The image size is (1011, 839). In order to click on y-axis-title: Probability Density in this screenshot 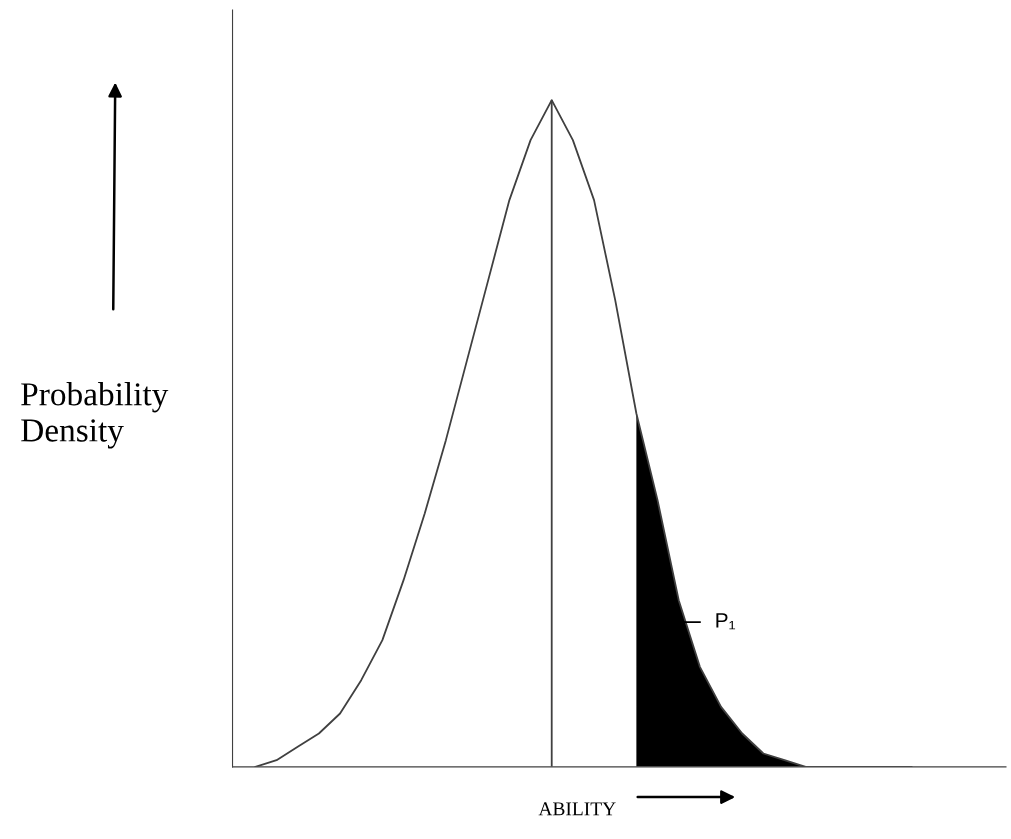, I will do `click(95, 415)`.